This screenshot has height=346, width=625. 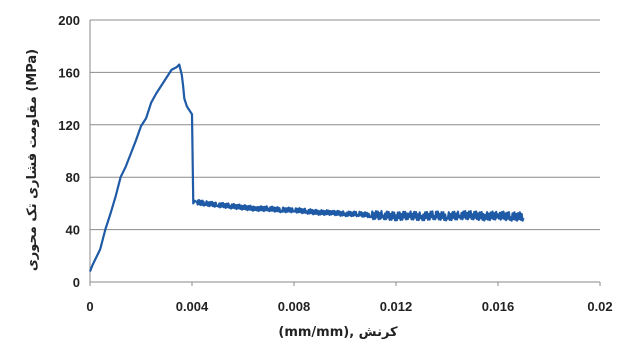 What do you see at coordinates (69, 72) in the screenshot?
I see `y-tick-label: 160` at bounding box center [69, 72].